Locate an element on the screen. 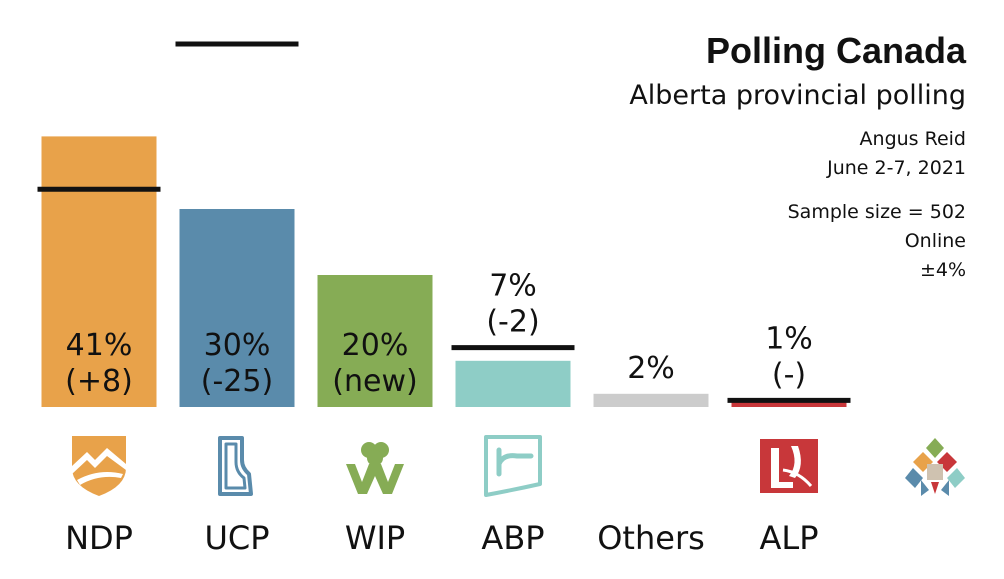 The image size is (1004, 579). ndp-logo-icon is located at coordinates (99, 466).